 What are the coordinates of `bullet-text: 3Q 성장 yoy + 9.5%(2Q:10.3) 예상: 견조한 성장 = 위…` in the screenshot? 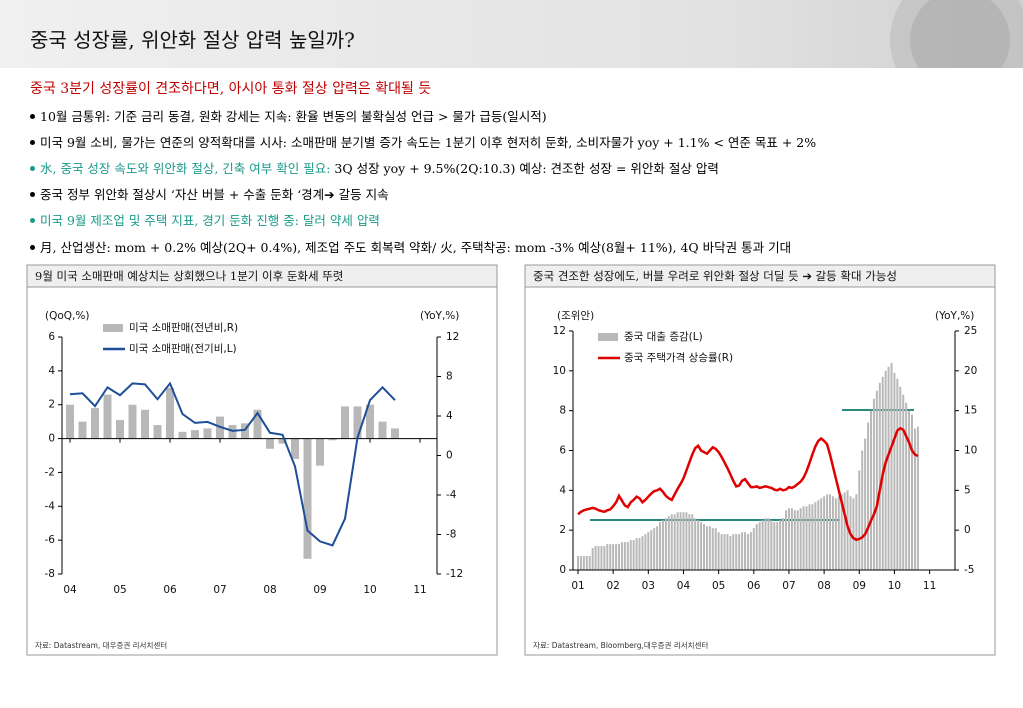 It's located at (524, 168).